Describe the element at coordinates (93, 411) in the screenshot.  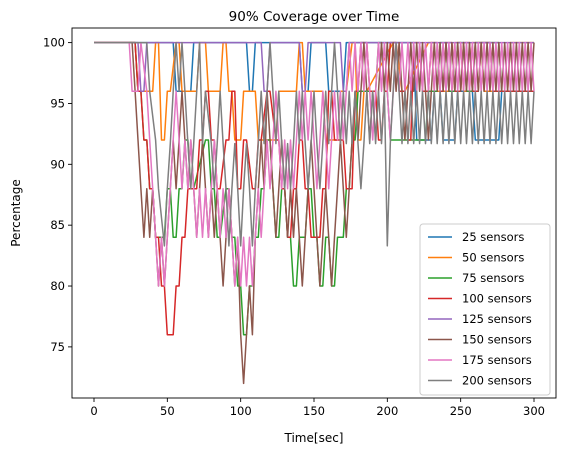
I see `x-tick-label: 0` at that location.